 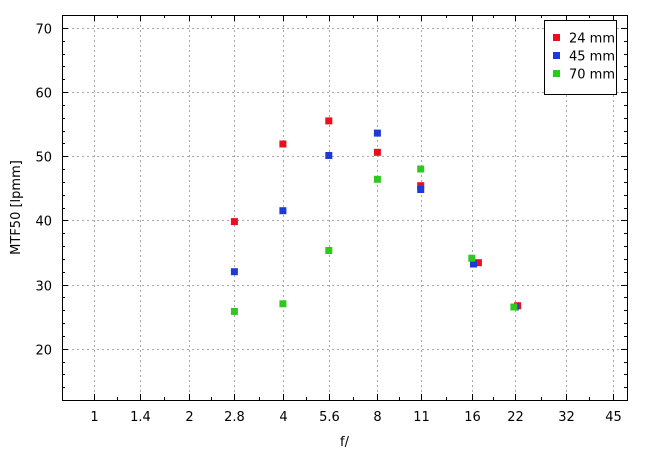 What do you see at coordinates (592, 39) in the screenshot?
I see `legend-entry: 24 mm` at bounding box center [592, 39].